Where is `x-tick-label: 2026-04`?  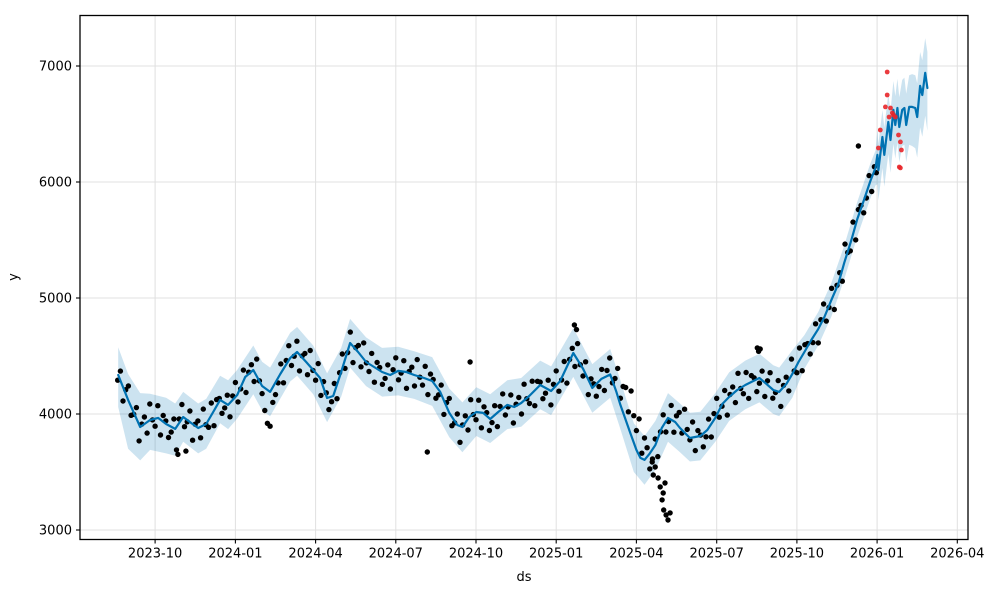
x-tick-label: 2026-04 is located at coordinates (957, 554).